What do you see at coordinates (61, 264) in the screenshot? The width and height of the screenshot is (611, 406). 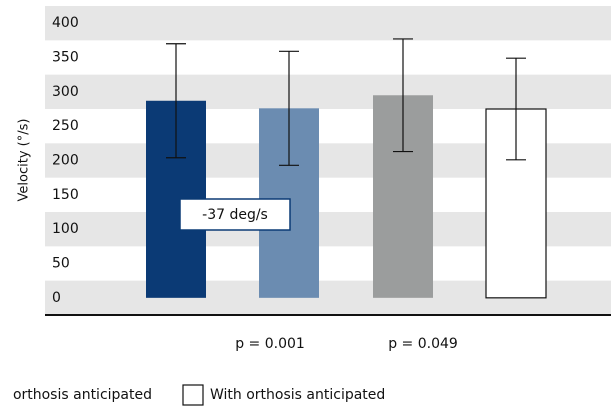 I see `y-tick-label: 50` at bounding box center [61, 264].